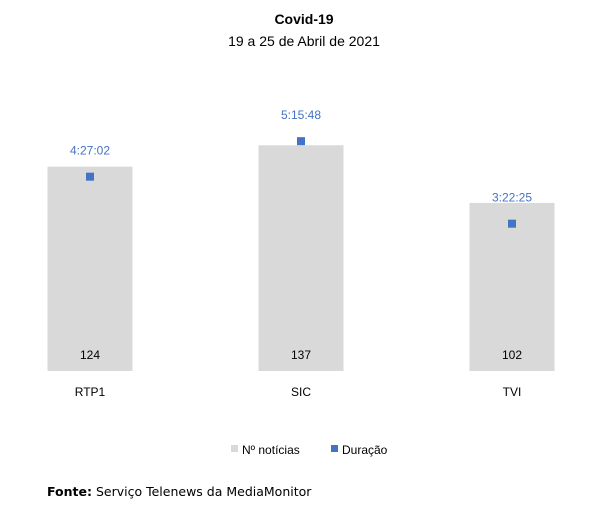 The height and width of the screenshot is (514, 593). What do you see at coordinates (69, 491) in the screenshot?
I see `source-label: Fonte:` at bounding box center [69, 491].